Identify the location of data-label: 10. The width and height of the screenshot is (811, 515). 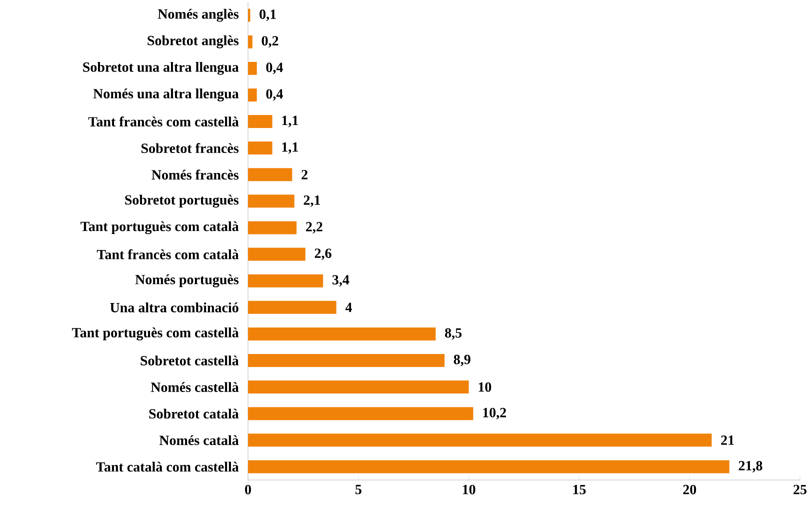
(485, 387).